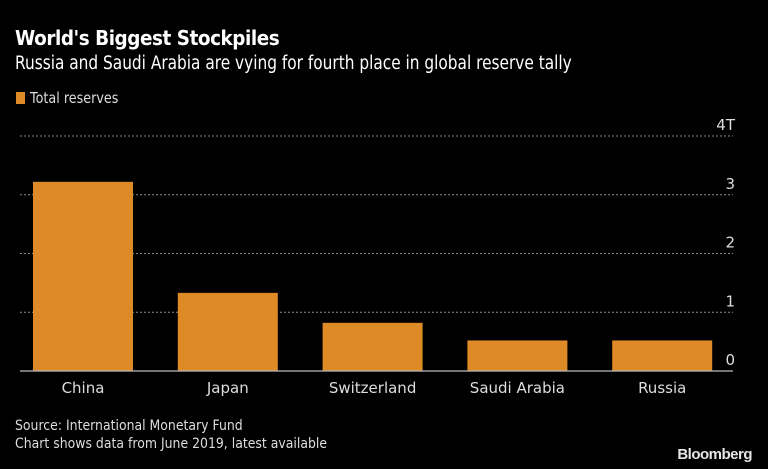 The height and width of the screenshot is (469, 768). What do you see at coordinates (517, 355) in the screenshot?
I see `bar-saudi-arabia` at bounding box center [517, 355].